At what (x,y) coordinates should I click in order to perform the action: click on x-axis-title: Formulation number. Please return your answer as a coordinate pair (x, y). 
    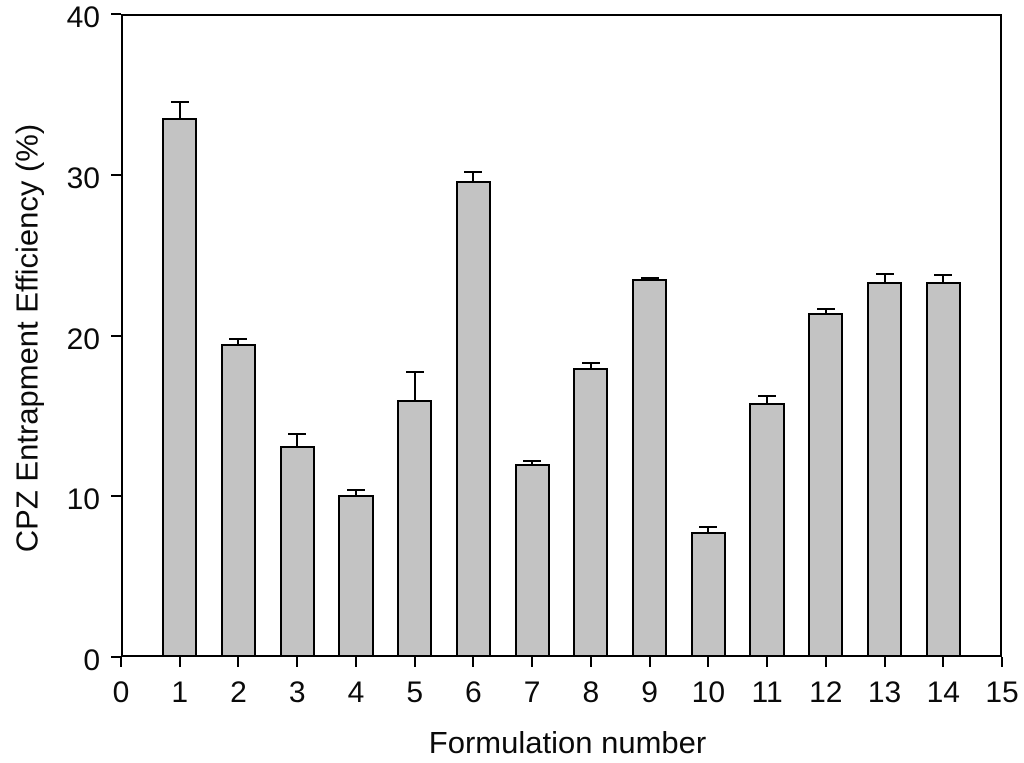
    Looking at the image, I should click on (567, 742).